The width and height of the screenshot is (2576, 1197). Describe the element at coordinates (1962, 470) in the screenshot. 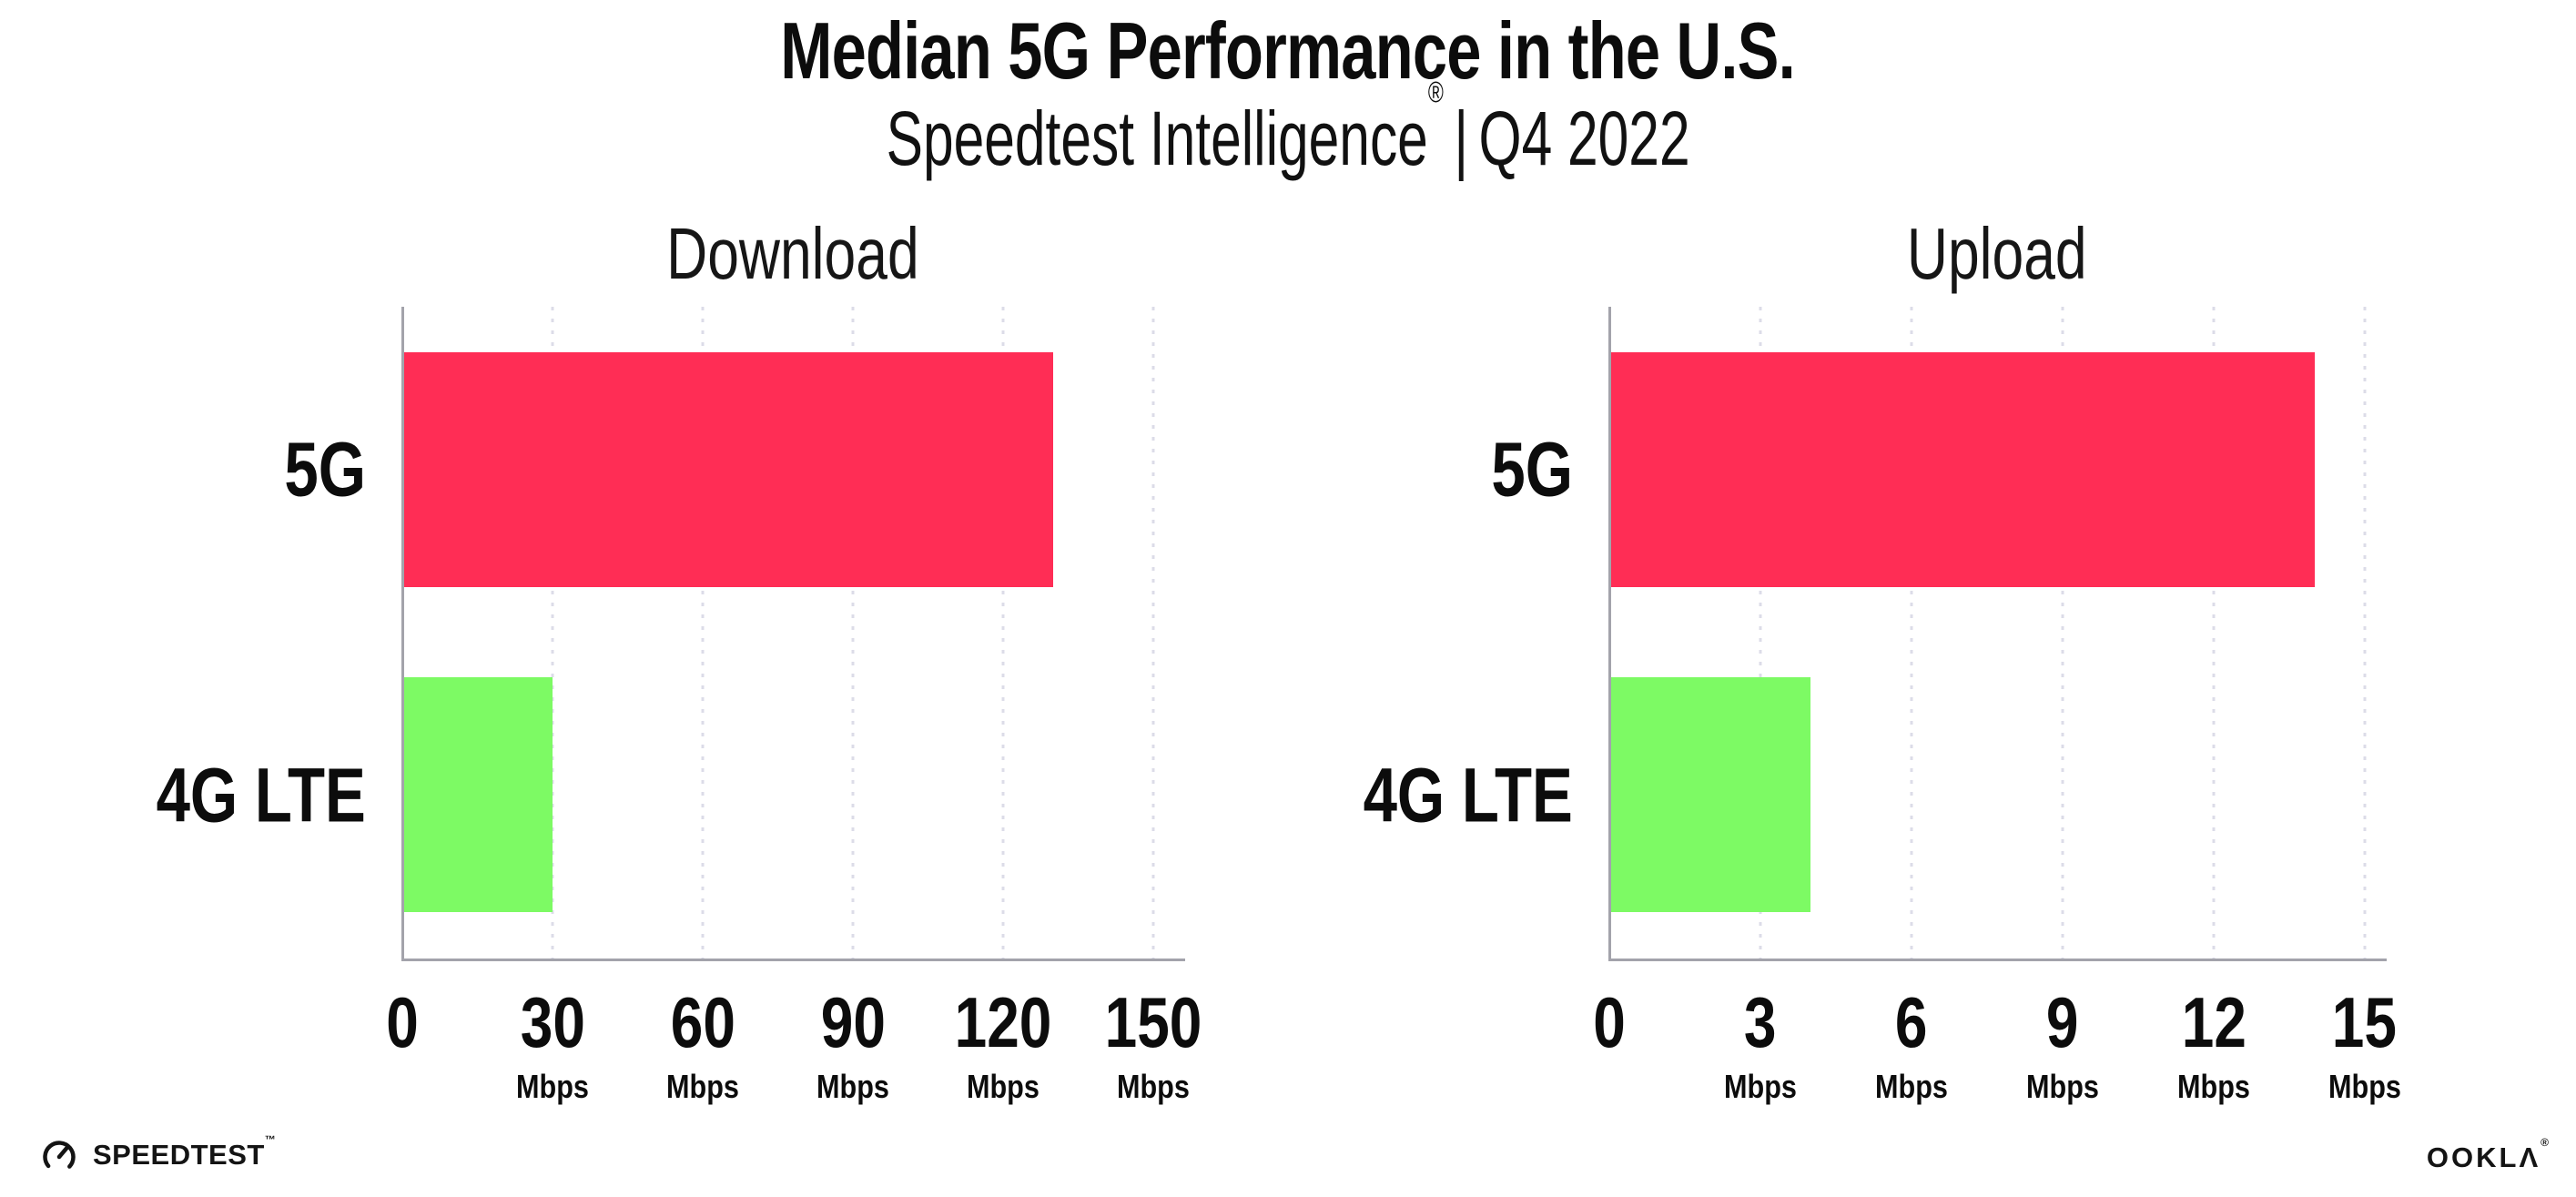

I see `bar-5g-upload` at that location.